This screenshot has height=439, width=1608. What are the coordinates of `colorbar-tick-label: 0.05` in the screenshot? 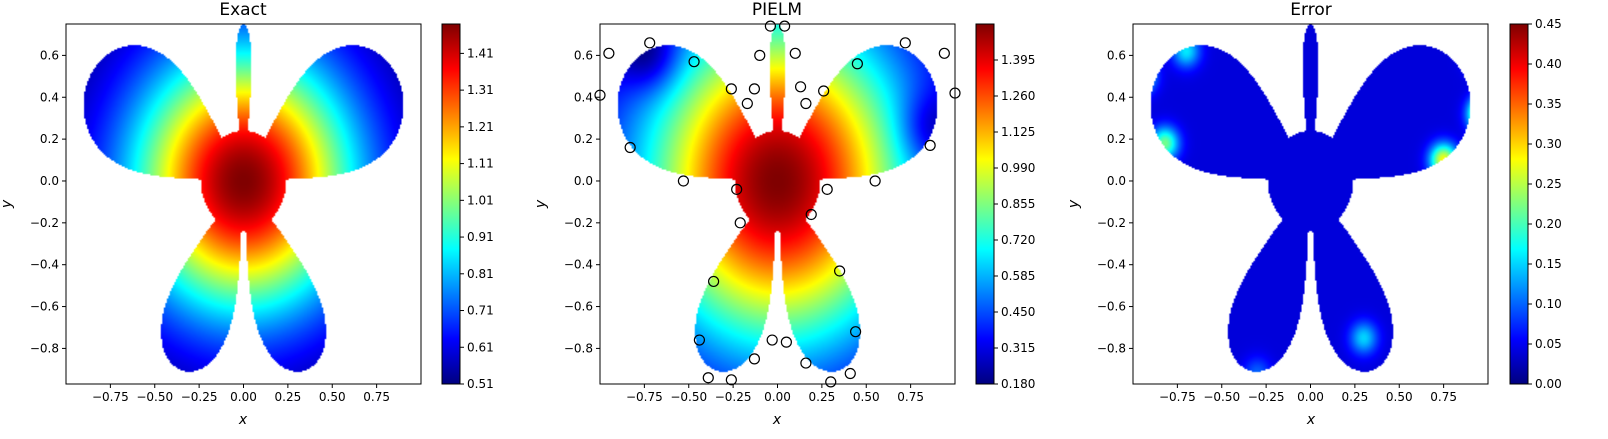 It's located at (1548, 344).